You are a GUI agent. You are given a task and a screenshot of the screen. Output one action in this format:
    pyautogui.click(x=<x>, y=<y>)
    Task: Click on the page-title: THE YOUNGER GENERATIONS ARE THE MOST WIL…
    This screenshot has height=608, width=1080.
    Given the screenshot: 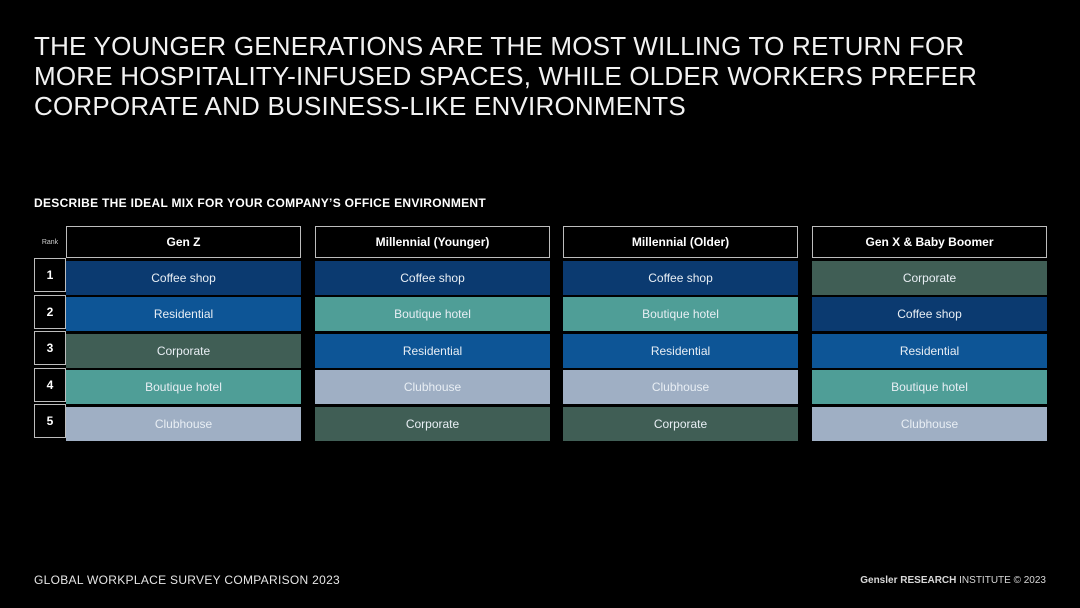 What is the action you would take?
    pyautogui.click(x=534, y=76)
    